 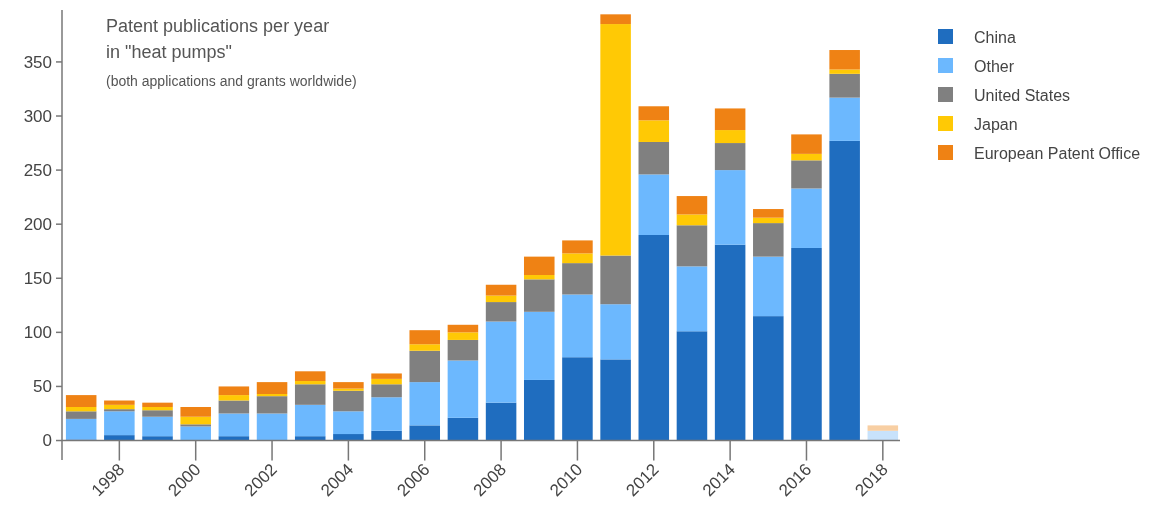 What do you see at coordinates (994, 66) in the screenshot?
I see `legend-label: Other` at bounding box center [994, 66].